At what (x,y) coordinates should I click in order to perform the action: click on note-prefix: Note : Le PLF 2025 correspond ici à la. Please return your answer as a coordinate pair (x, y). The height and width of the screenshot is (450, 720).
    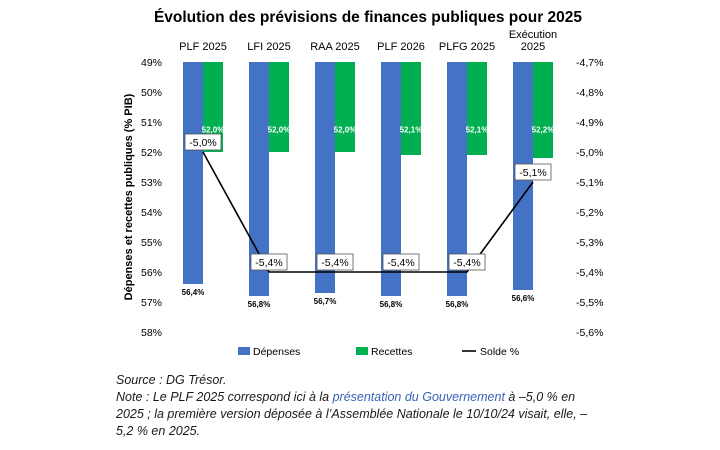
    Looking at the image, I should click on (224, 397).